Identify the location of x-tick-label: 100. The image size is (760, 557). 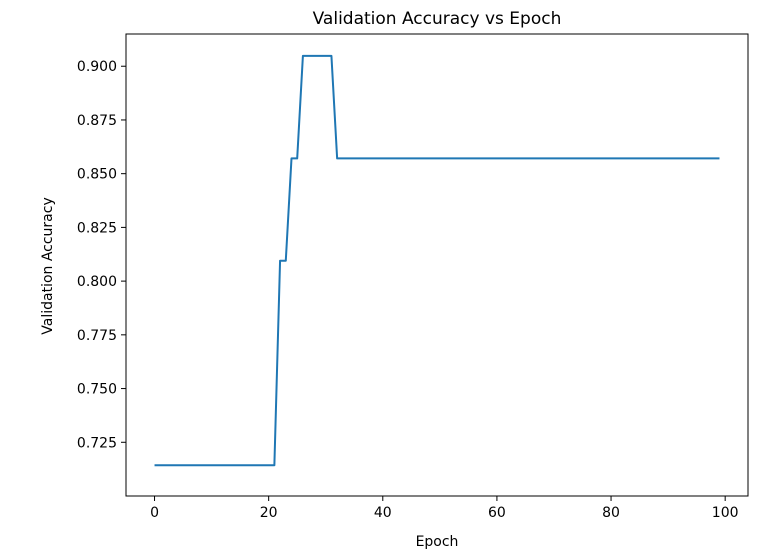
(725, 513).